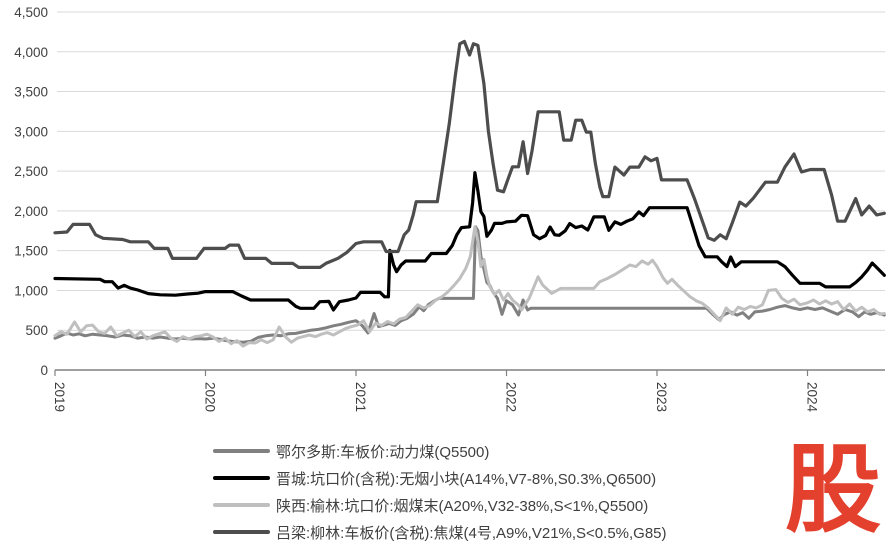  What do you see at coordinates (36, 330) in the screenshot?
I see `y-axis-tick-label: 500` at bounding box center [36, 330].